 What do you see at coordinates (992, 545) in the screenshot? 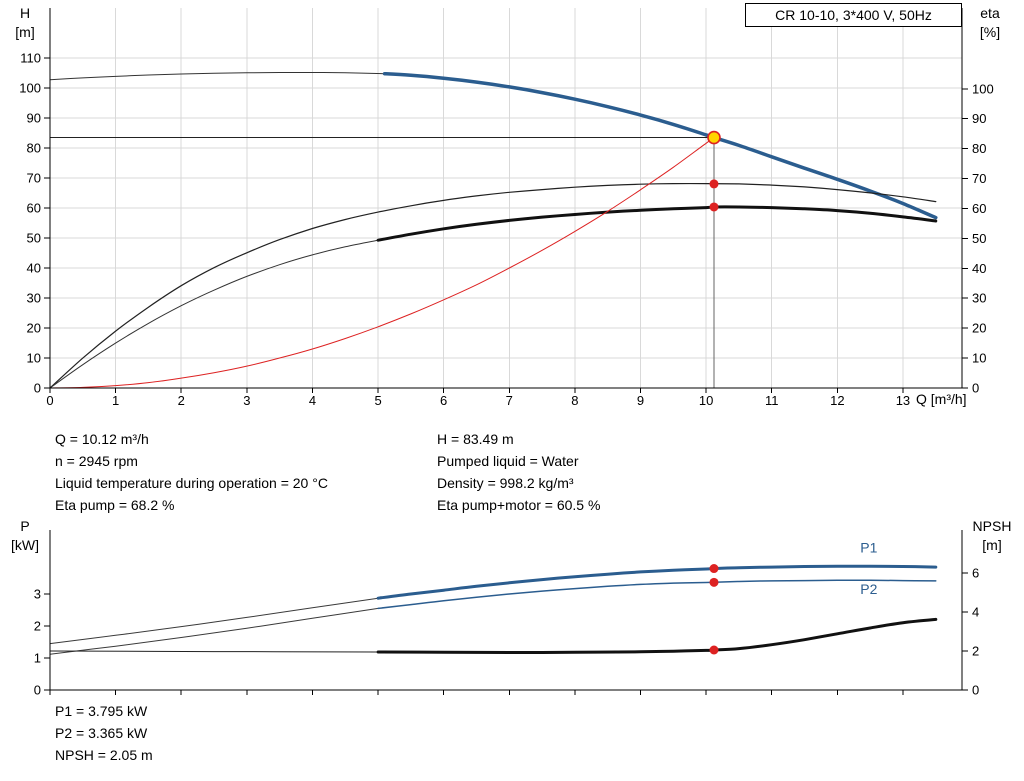
I see `npsh-axis-title-unit: [m]` at bounding box center [992, 545].